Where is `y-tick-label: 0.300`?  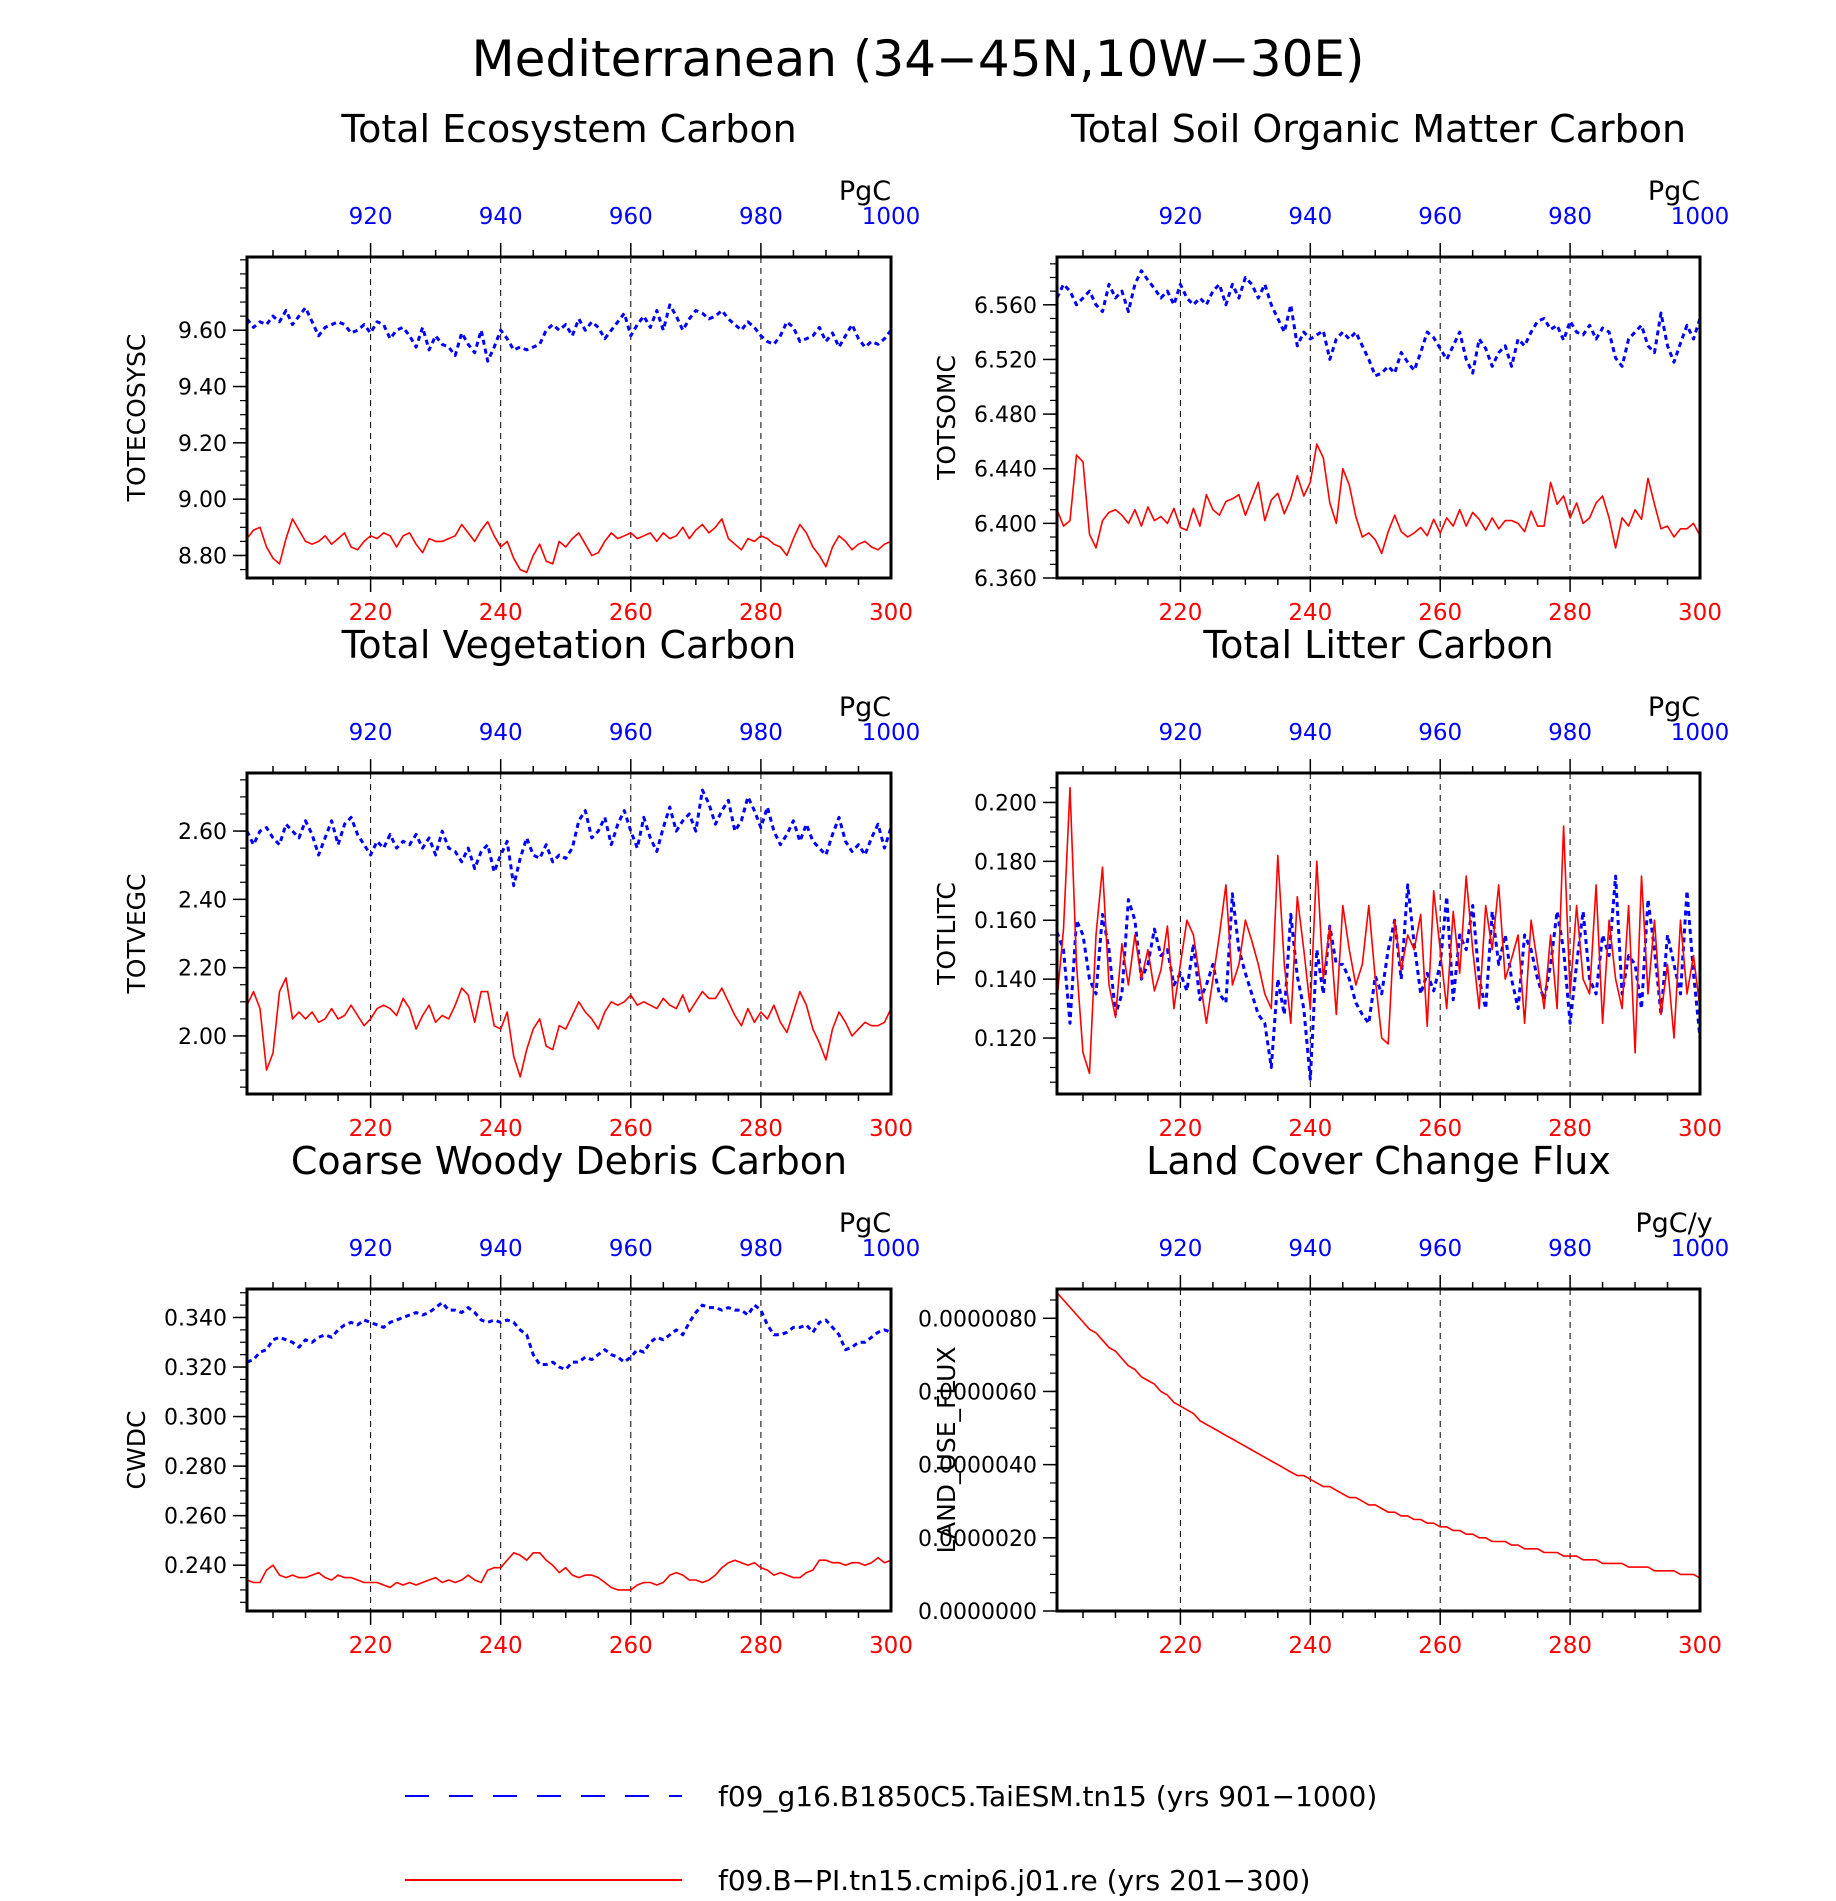
y-tick-label: 0.300 is located at coordinates (195, 1418).